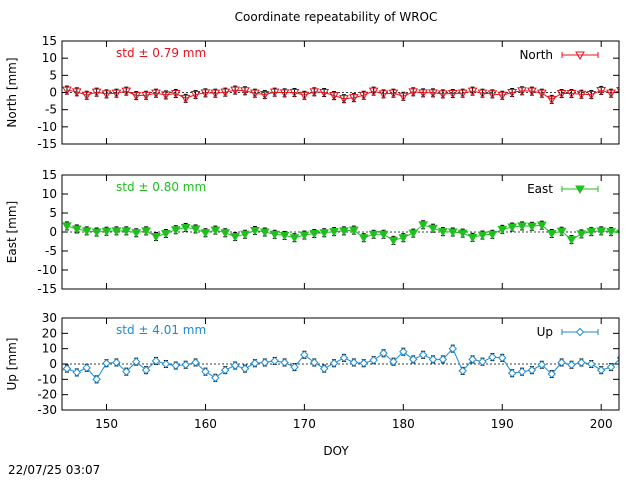  I want to click on x-tick-label: 190, so click(502, 424).